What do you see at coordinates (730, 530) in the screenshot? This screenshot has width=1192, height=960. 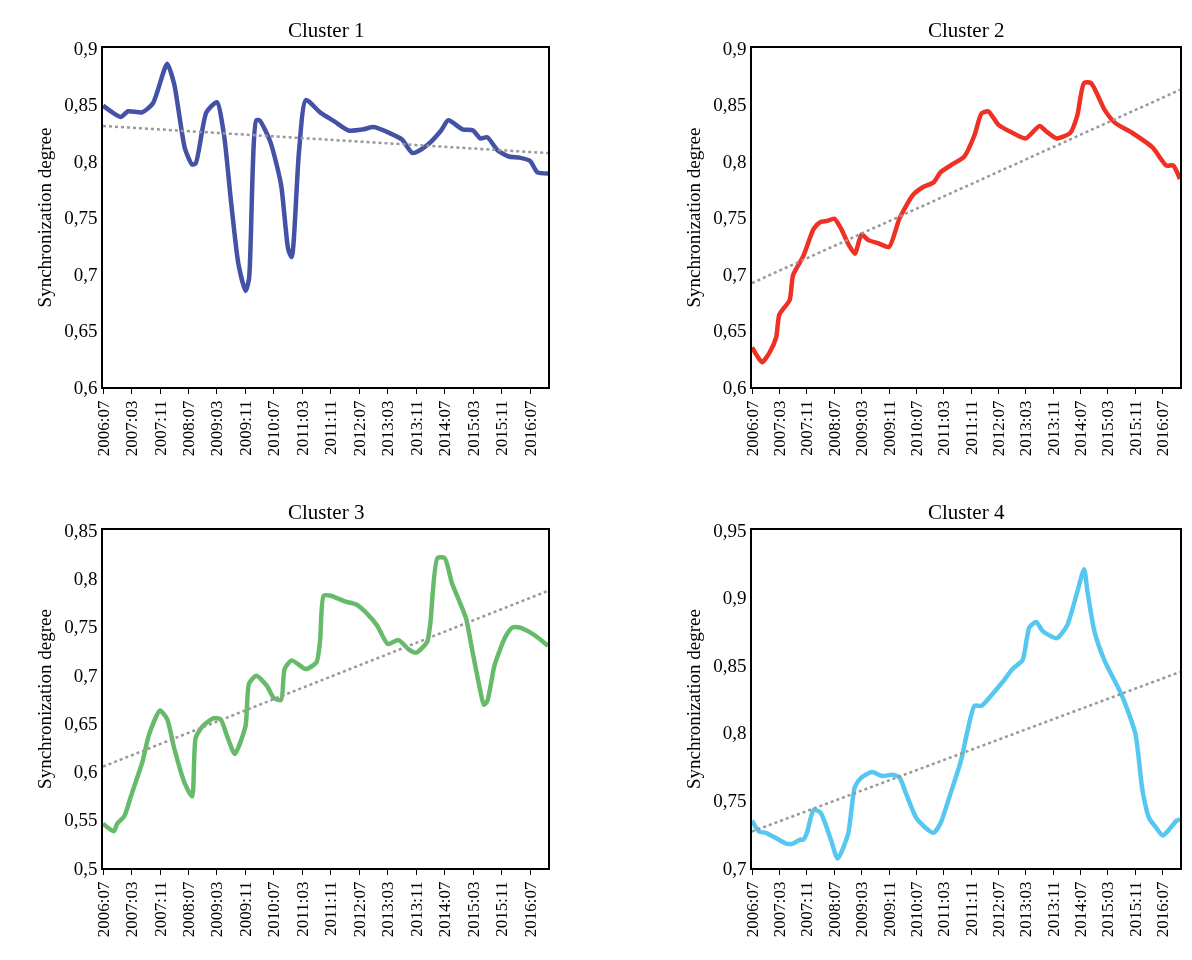 I see `y-tick-label: 0,95` at bounding box center [730, 530].